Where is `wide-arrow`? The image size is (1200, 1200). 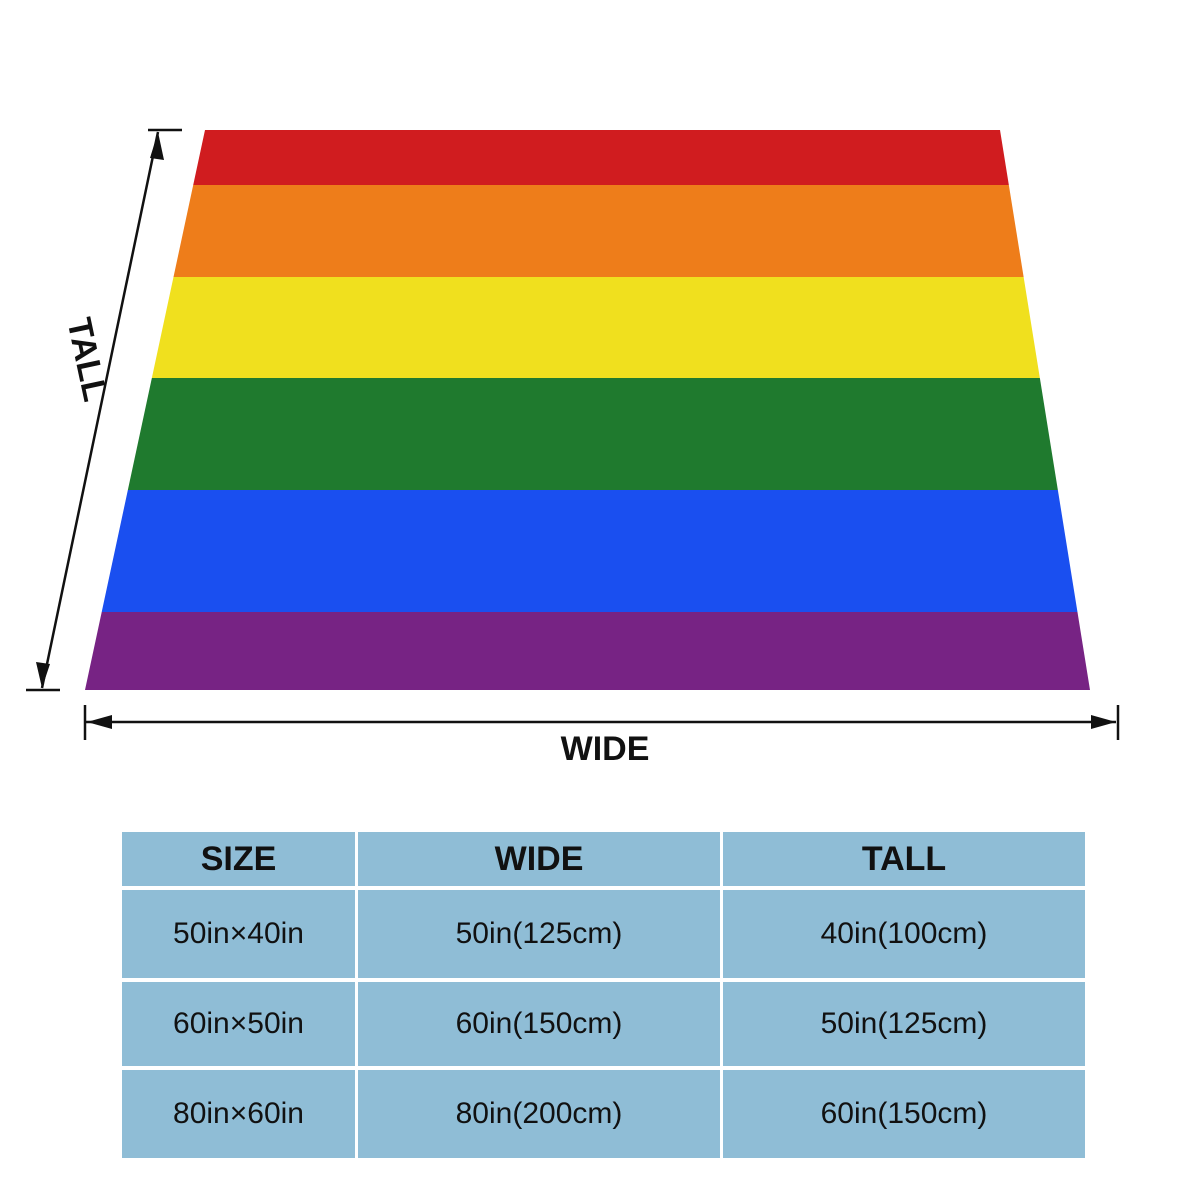
wide-arrow is located at coordinates (601, 722).